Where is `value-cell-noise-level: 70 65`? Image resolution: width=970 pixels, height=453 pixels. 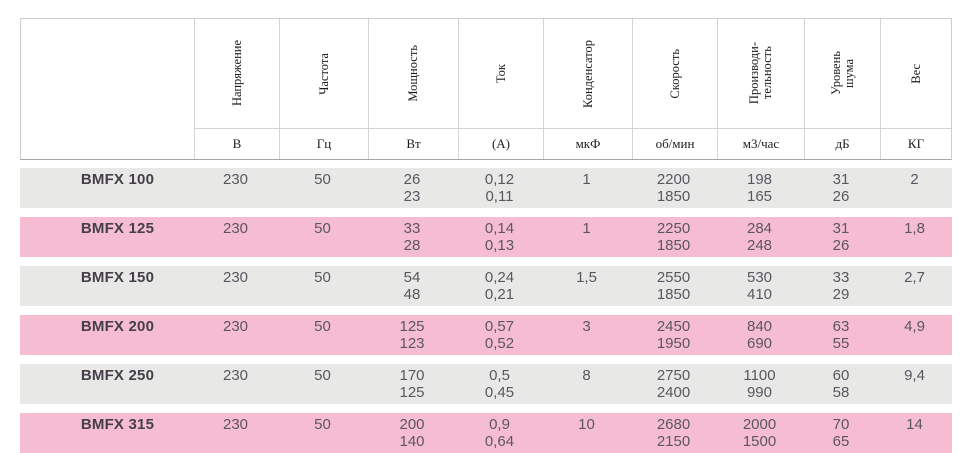
value-cell-noise-level: 70 65 is located at coordinates (841, 433).